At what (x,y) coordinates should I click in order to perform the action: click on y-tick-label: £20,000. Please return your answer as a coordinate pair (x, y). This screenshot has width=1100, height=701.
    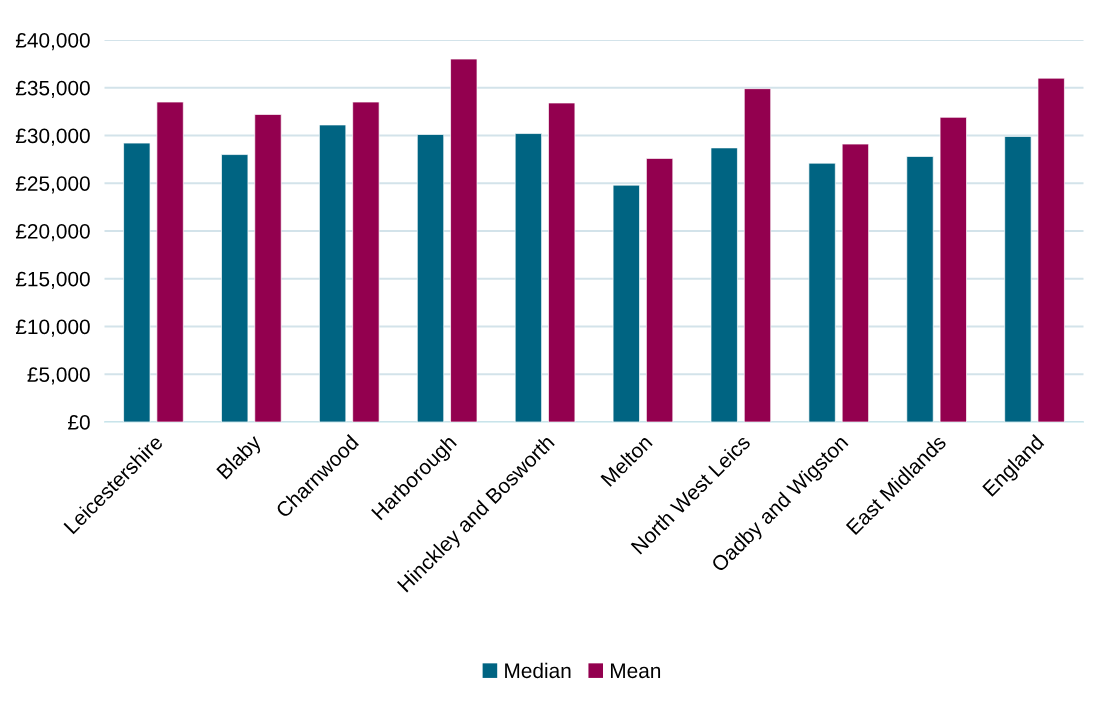
    Looking at the image, I should click on (52, 232).